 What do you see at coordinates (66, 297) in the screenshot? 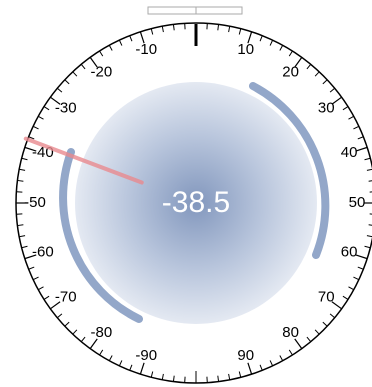
I see `scale-label: -70` at bounding box center [66, 297].